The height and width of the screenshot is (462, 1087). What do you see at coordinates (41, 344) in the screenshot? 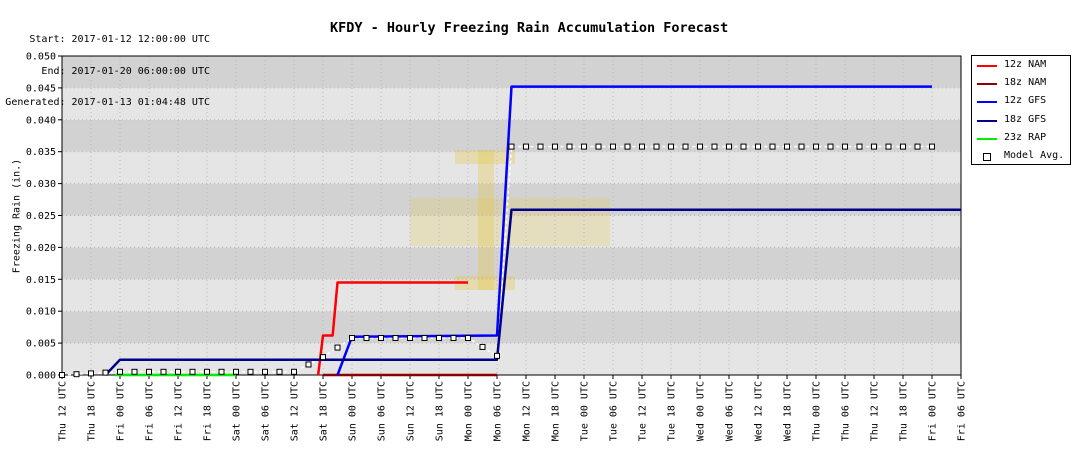
I see `y-tick-label-1: 0.005` at bounding box center [41, 344].